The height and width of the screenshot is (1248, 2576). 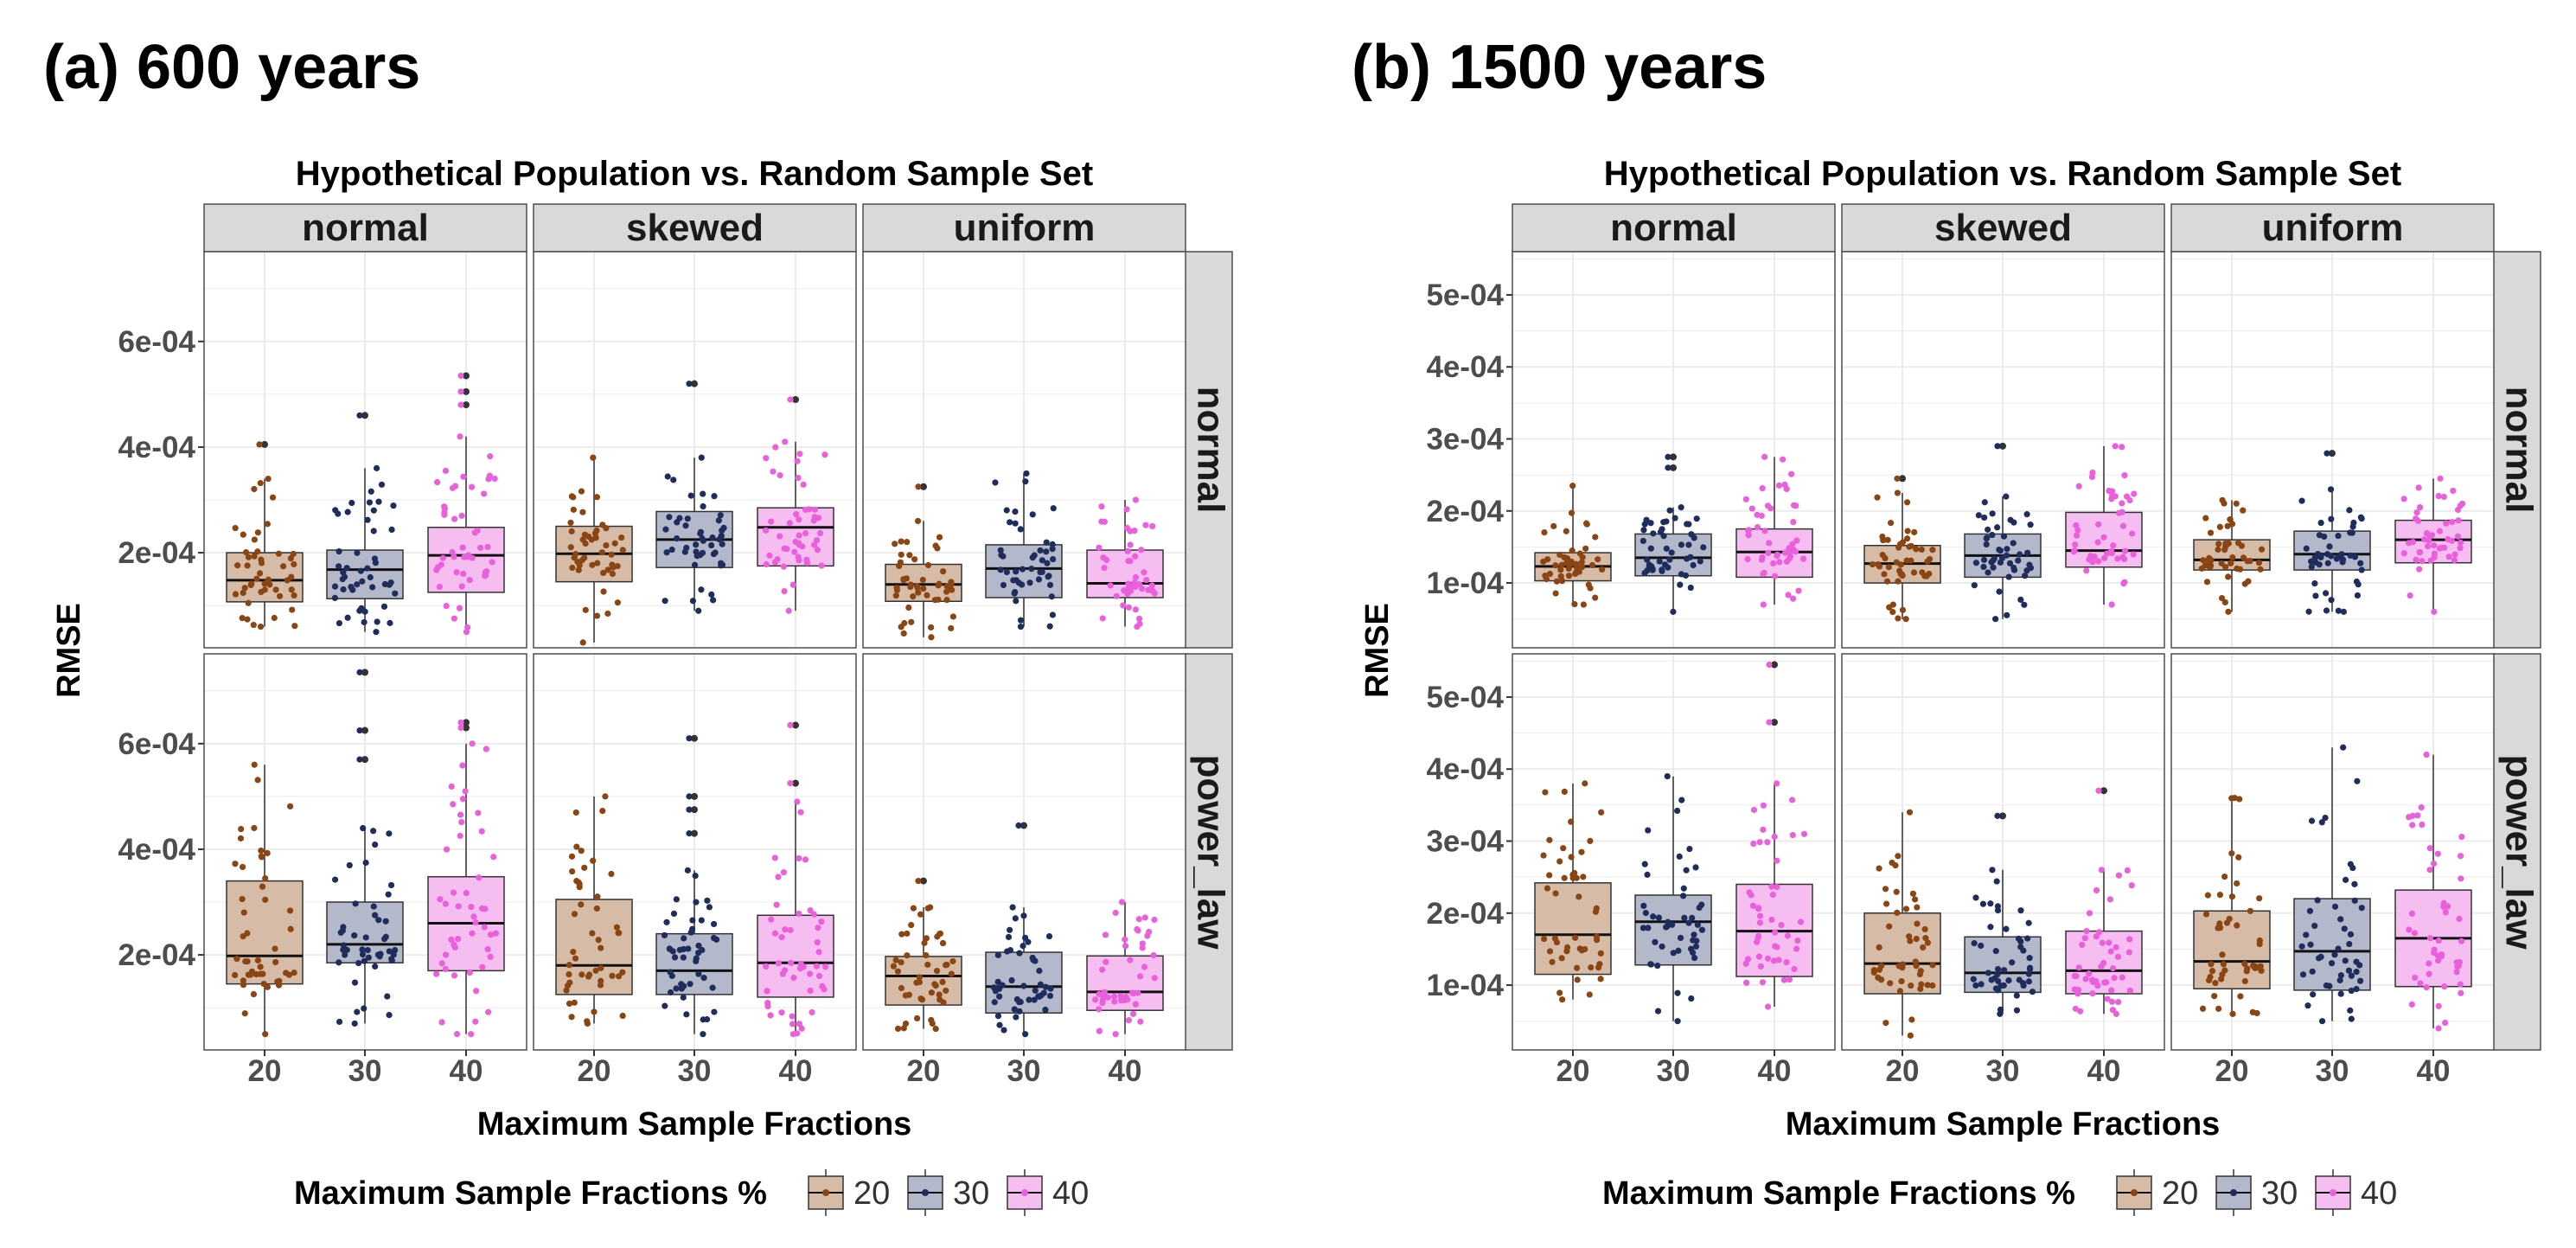 I want to click on x-tick-label: 30, so click(x=2003, y=1071).